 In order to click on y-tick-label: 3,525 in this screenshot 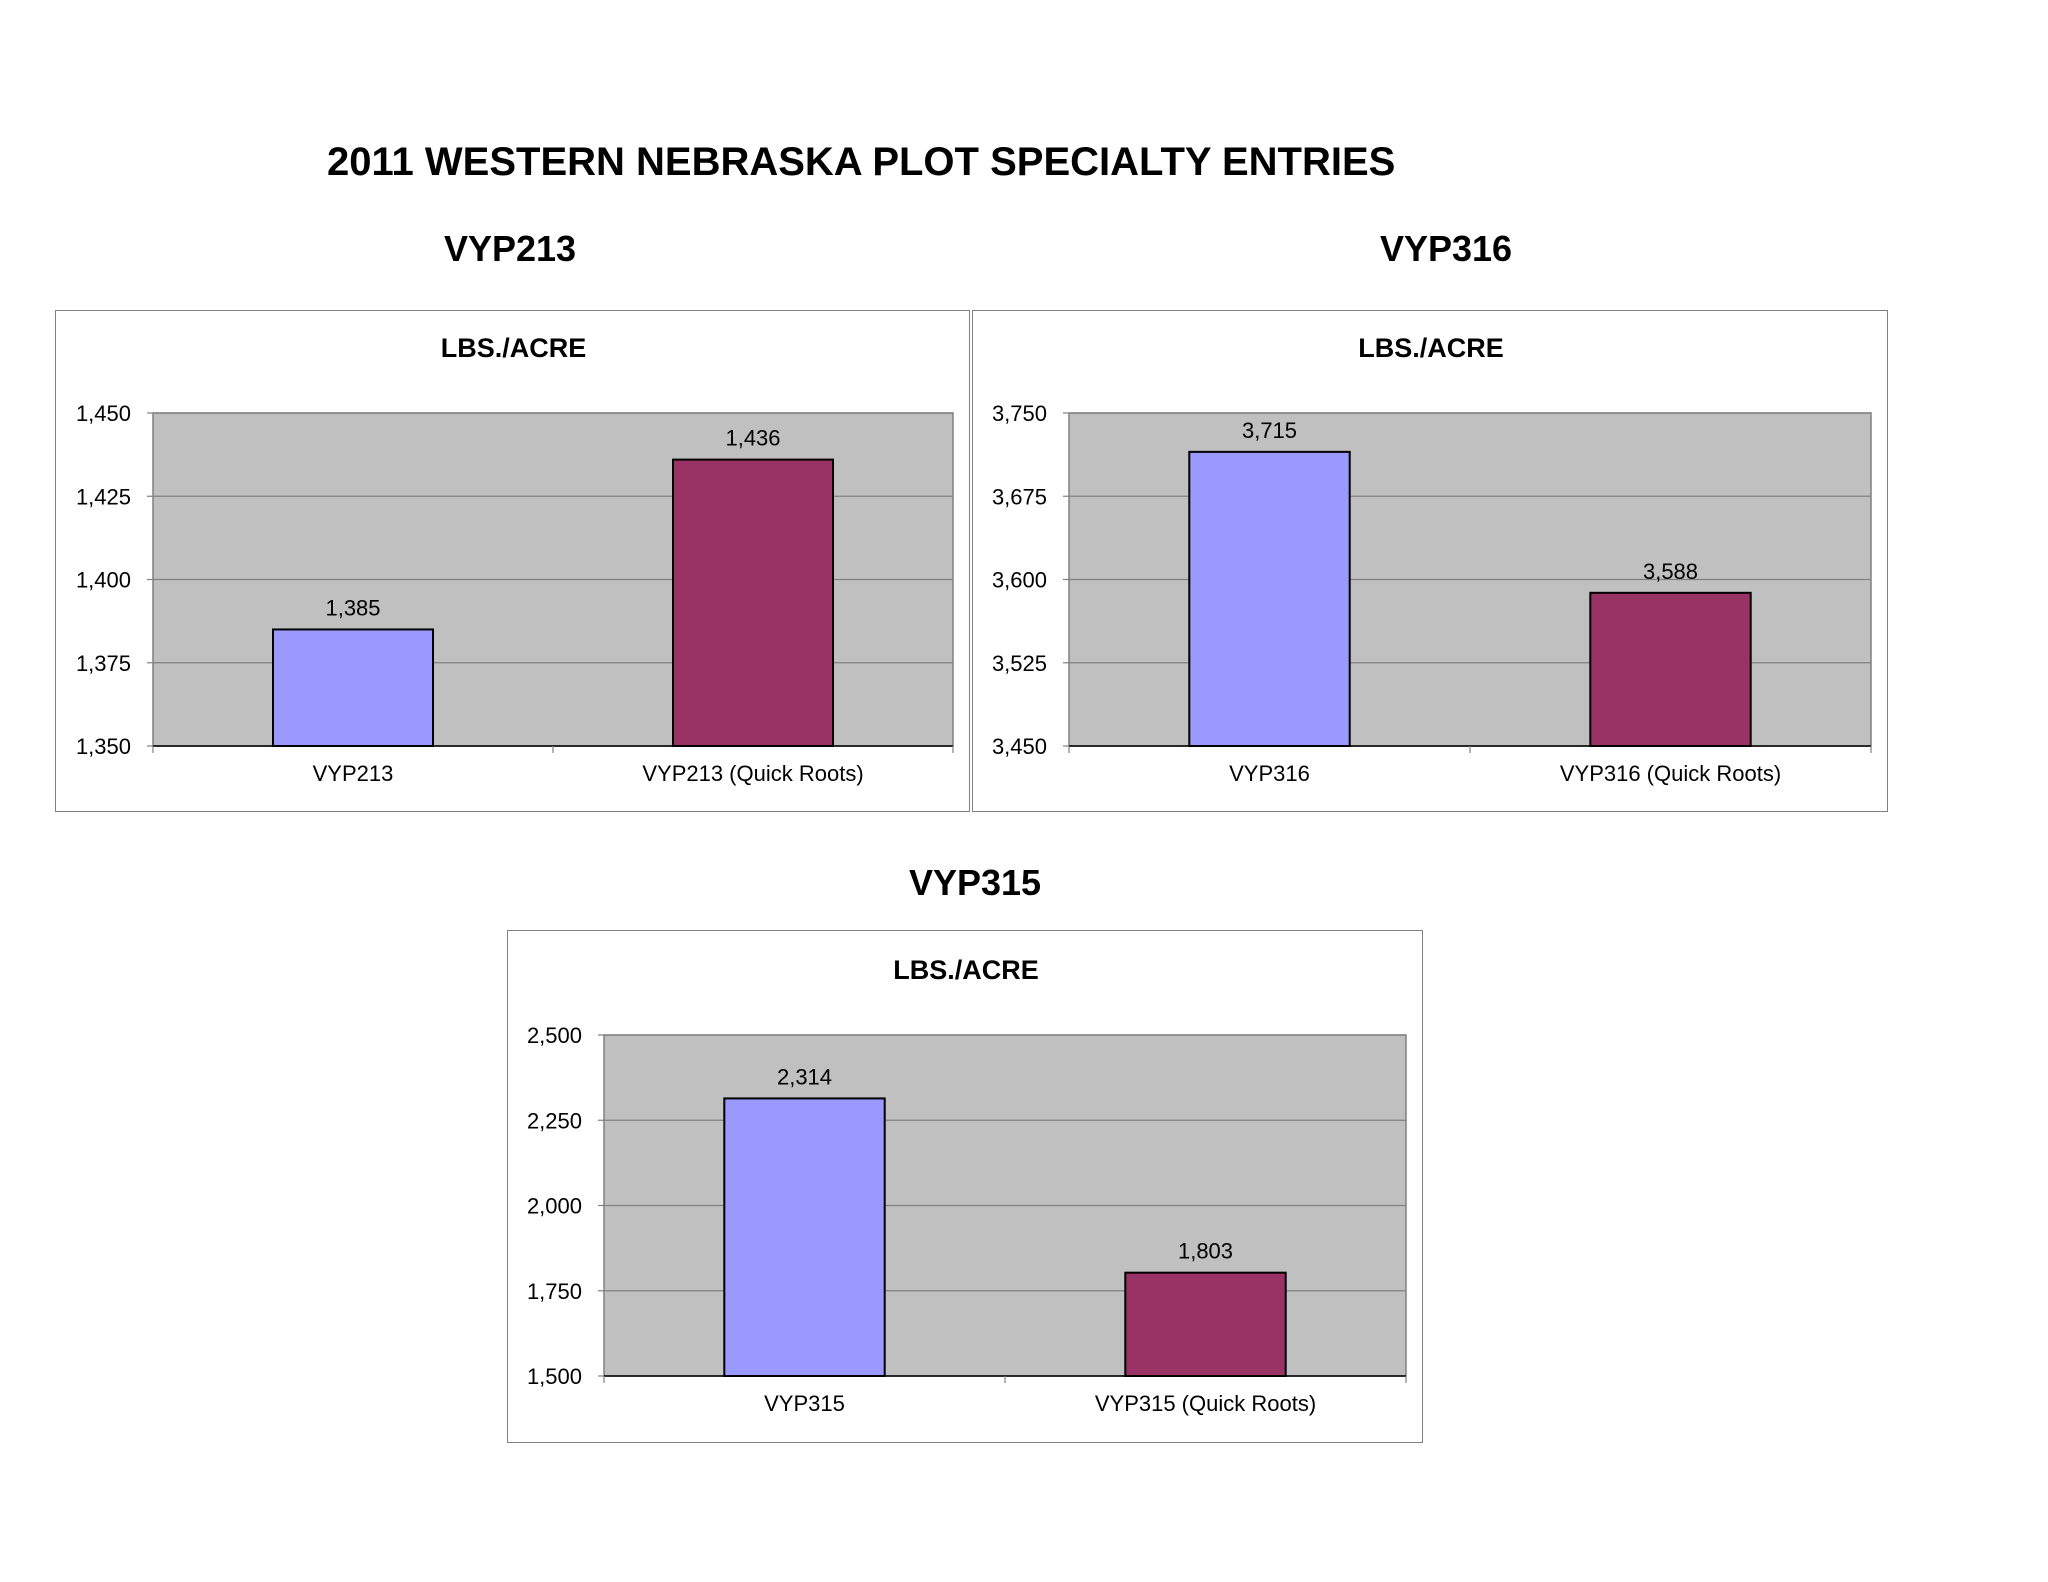, I will do `click(1019, 663)`.